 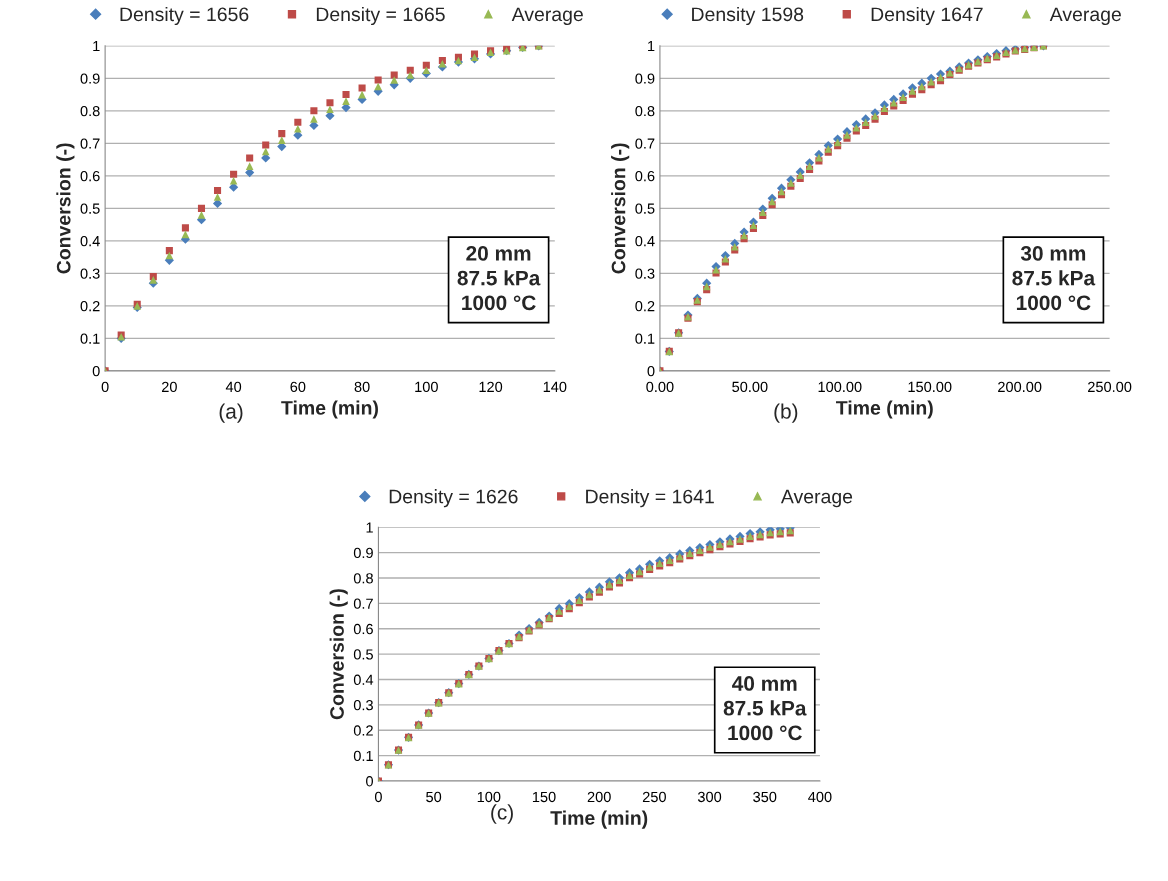 What do you see at coordinates (930, 387) in the screenshot?
I see `x-tick-label: 150.00` at bounding box center [930, 387].